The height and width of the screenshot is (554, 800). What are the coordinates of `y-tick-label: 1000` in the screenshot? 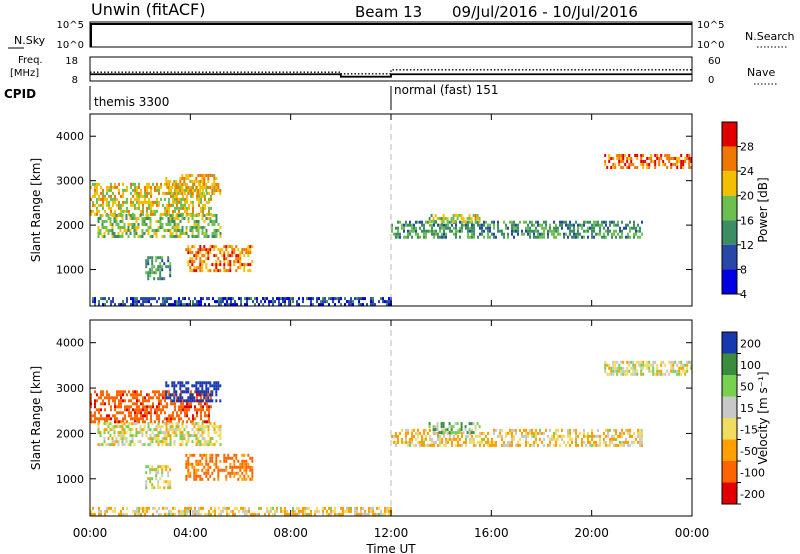 It's located at (70, 270).